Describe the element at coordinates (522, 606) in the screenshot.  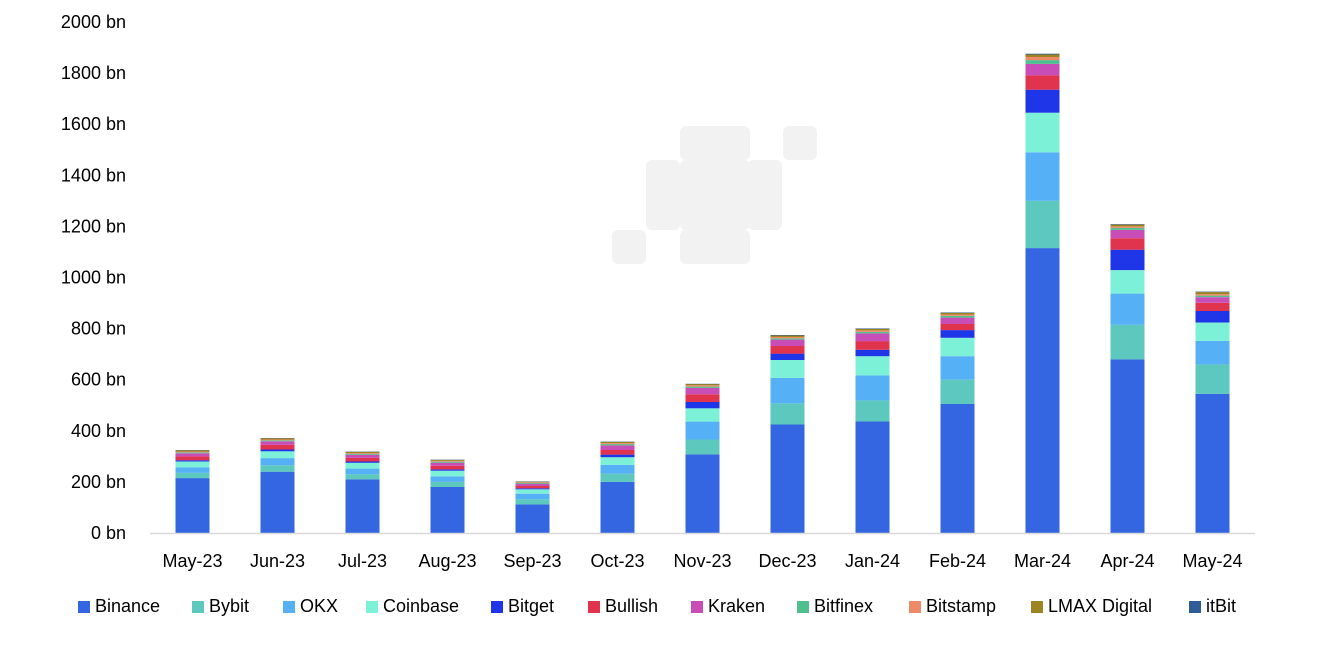
I see `legend-item: Bitget` at that location.